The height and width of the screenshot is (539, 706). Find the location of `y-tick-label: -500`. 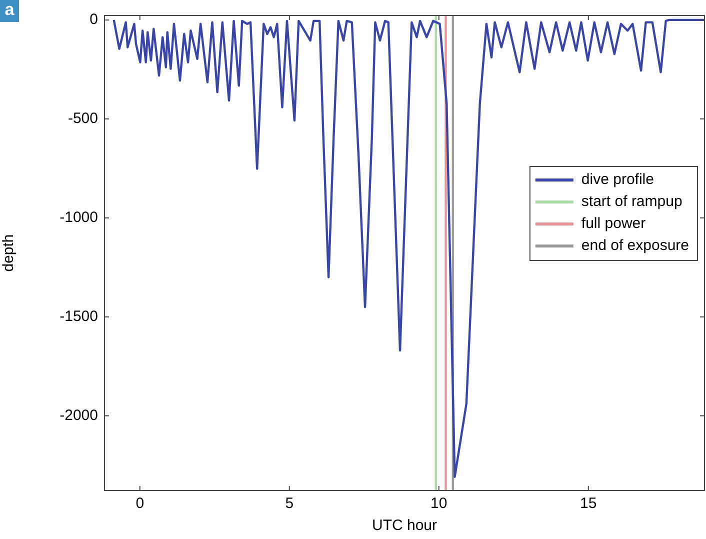

y-tick-label: -500 is located at coordinates (83, 119).